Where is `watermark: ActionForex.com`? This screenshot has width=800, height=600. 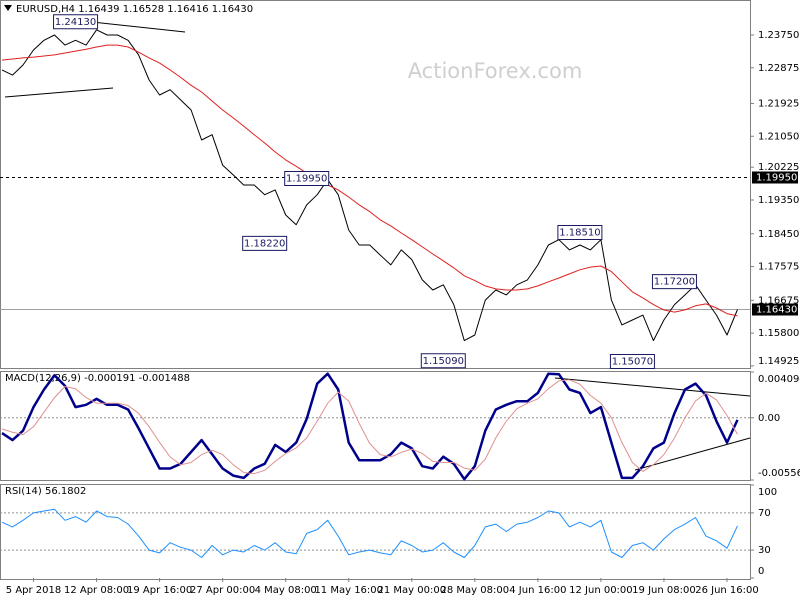 watermark: ActionForex.com is located at coordinates (495, 71).